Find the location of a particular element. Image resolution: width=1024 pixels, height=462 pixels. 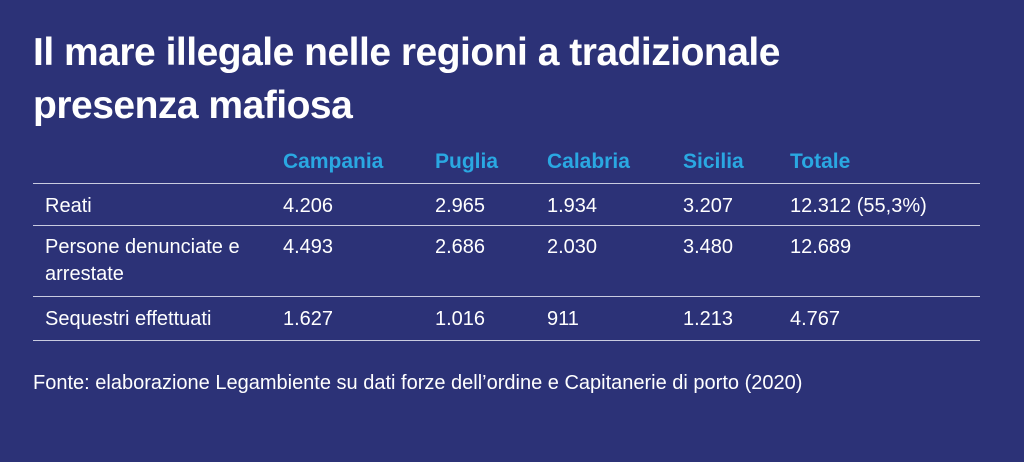

column-header: Puglia is located at coordinates (467, 161).